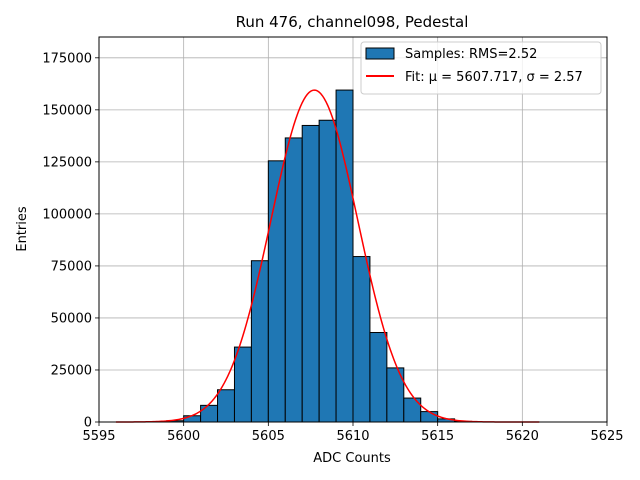  I want to click on y-axis-ticks: 0 25000 50000 75000 100000 125000 150000 175000, so click(70, 241).